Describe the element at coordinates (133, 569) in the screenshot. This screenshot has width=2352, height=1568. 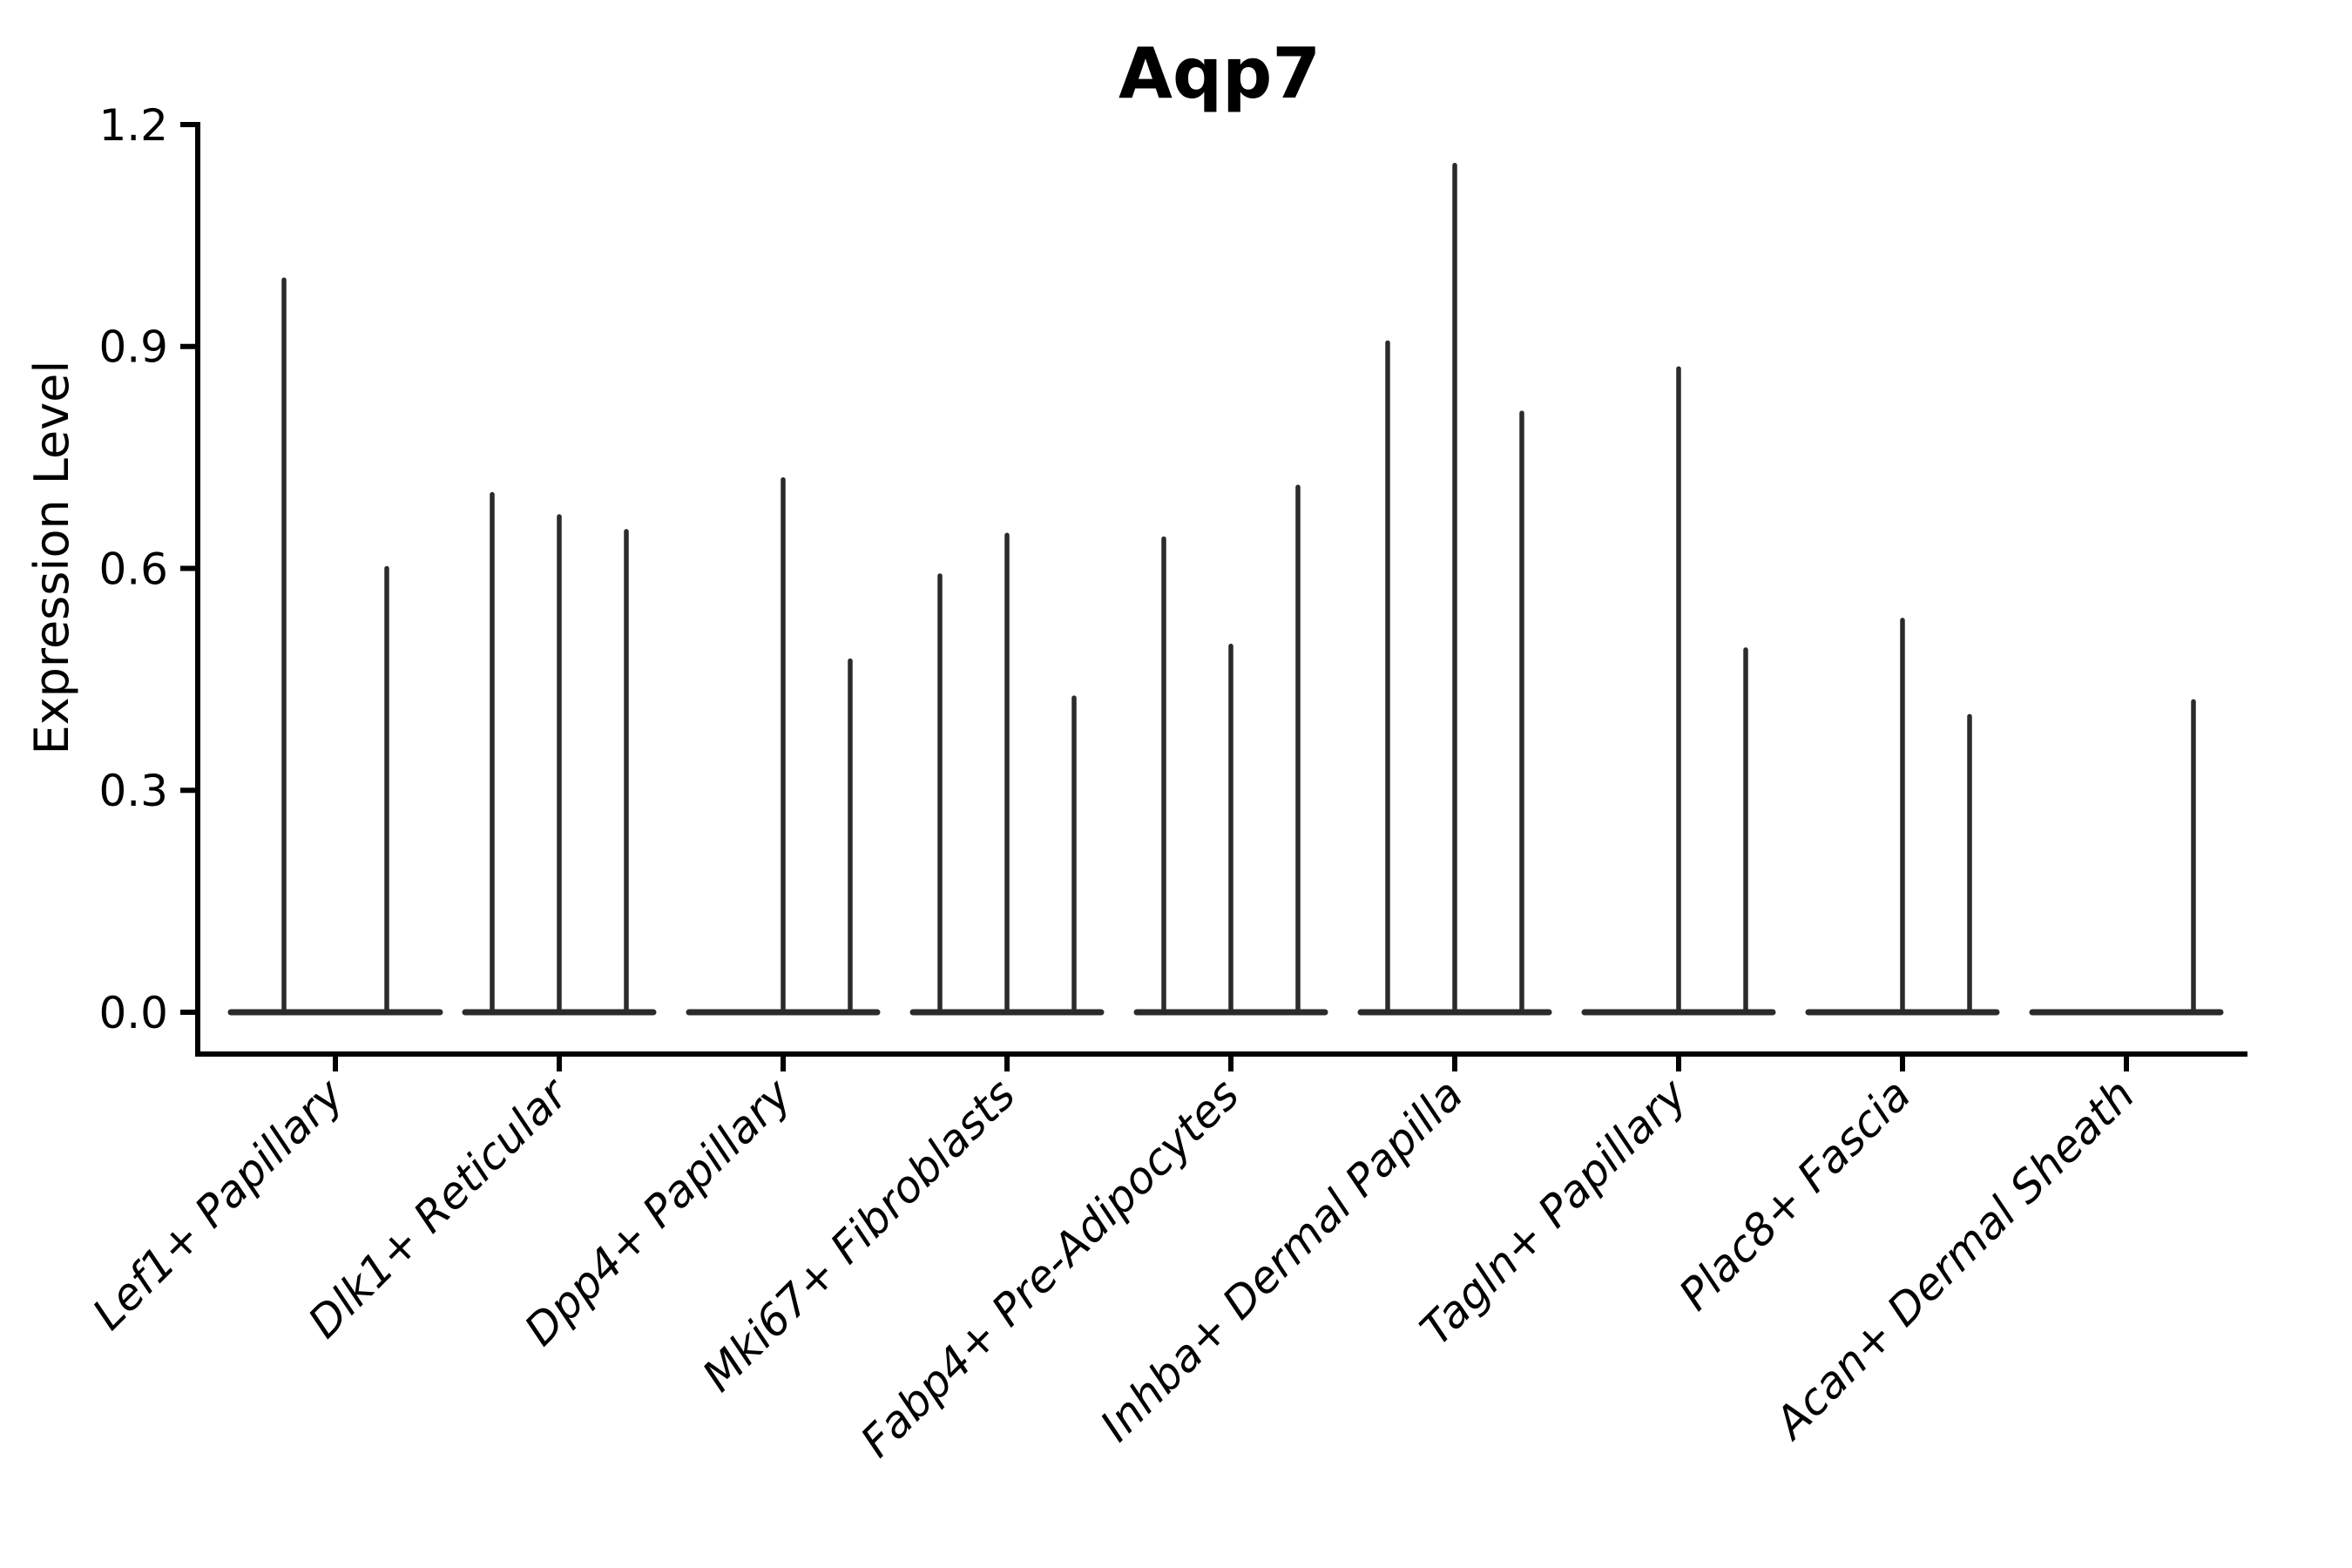
I see `y-tick-label: 0.6` at that location.